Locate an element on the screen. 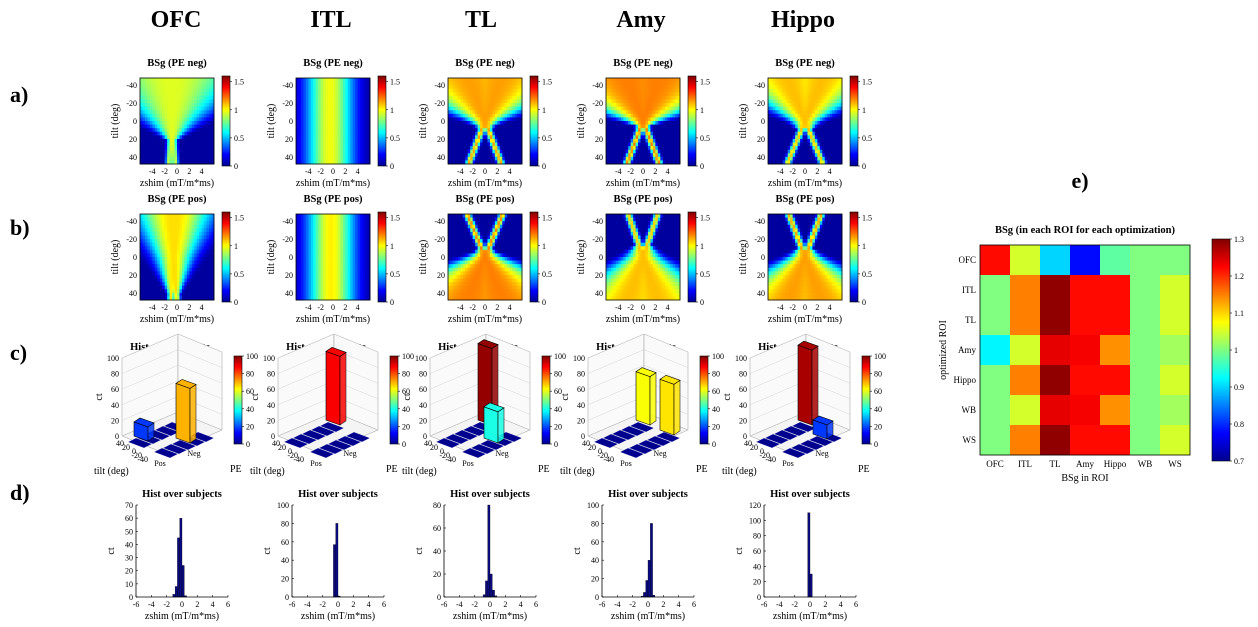 The width and height of the screenshot is (1258, 627). colorbar-tick-label: 0 is located at coordinates (864, 166).